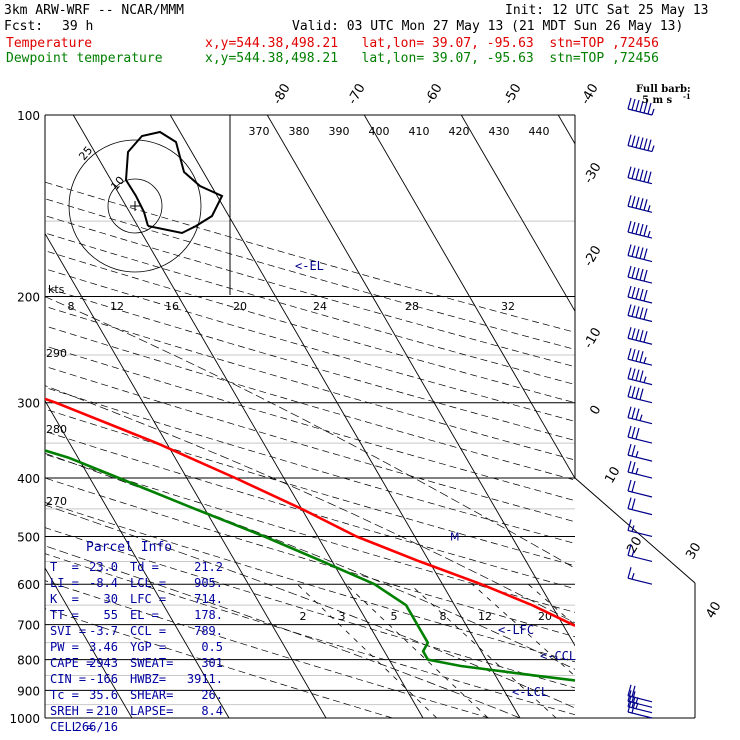  I want to click on pressure-tick-label: 200, so click(28, 298).